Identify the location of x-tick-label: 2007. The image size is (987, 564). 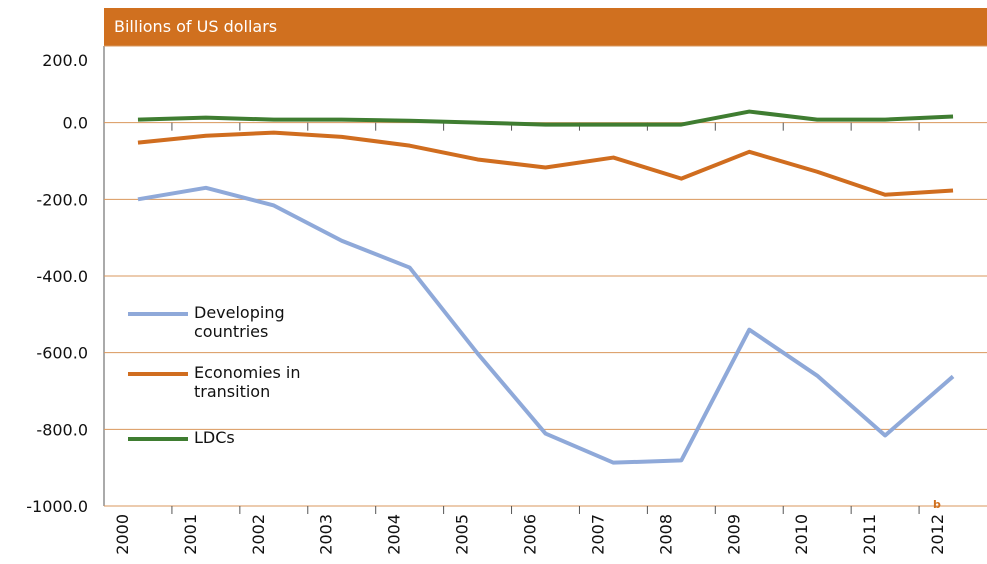
(597, 534).